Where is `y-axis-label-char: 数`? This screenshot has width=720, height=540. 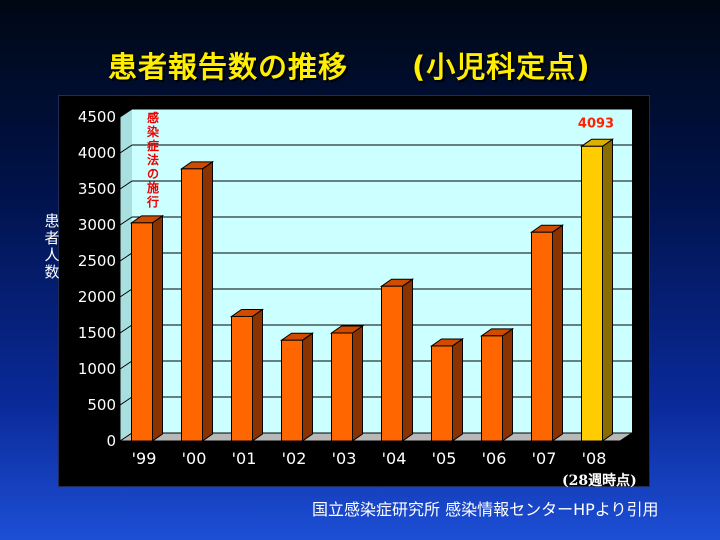
y-axis-label-char: 数 is located at coordinates (52, 272).